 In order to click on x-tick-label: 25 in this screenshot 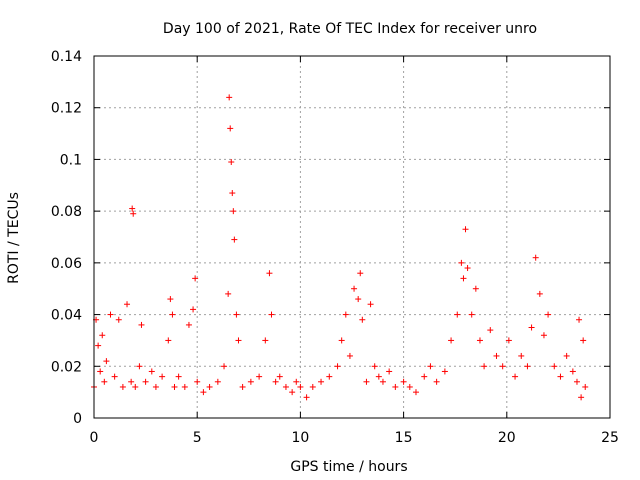, I will do `click(610, 438)`.